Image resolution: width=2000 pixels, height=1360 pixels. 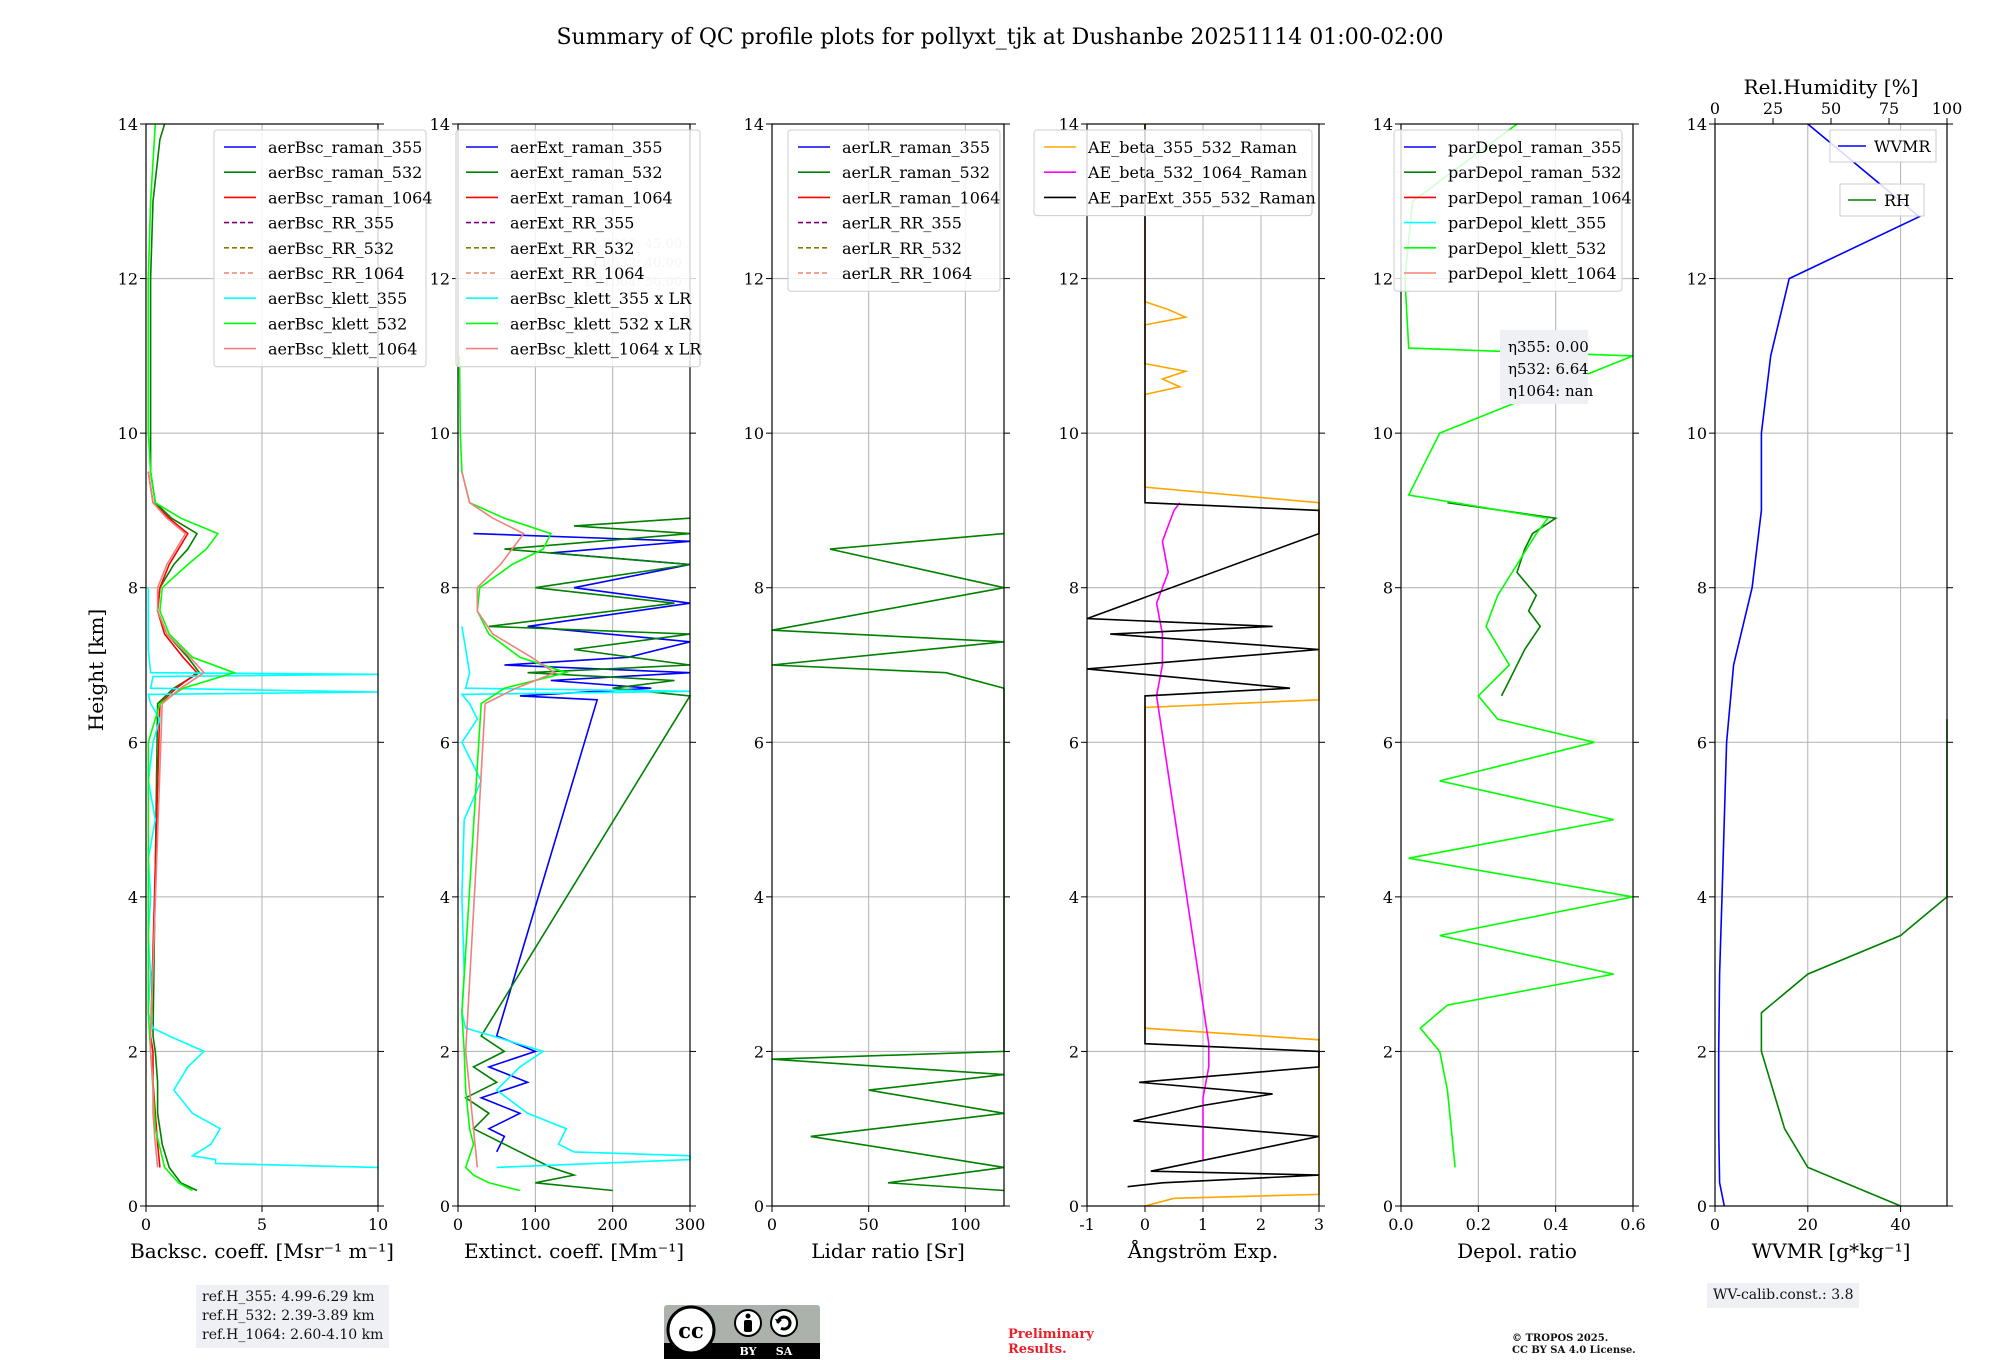 What do you see at coordinates (586, 172) in the screenshot?
I see `legend-label-aerext-raman-532: aerExt_raman_532` at bounding box center [586, 172].